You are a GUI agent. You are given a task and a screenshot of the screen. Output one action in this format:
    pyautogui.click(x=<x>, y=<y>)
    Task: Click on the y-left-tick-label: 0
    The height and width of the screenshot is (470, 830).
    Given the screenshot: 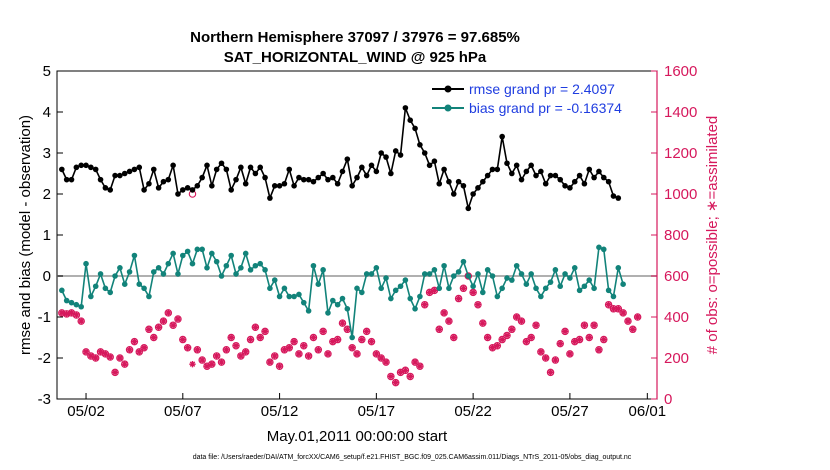 What is the action you would take?
    pyautogui.click(x=47, y=276)
    